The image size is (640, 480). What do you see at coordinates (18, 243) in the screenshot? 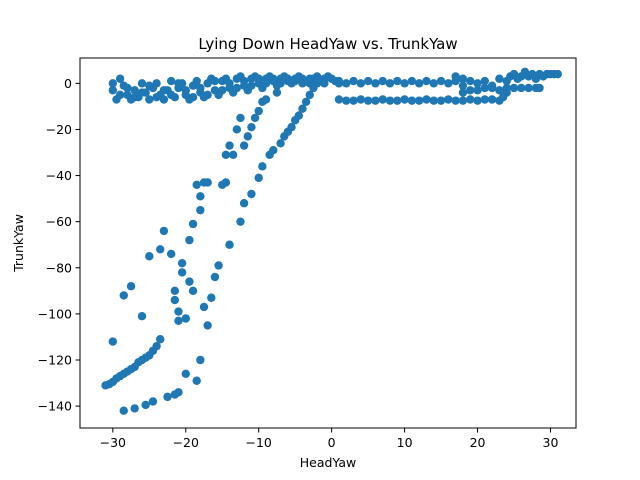
I see `y-axis-label: TrunkYaw` at bounding box center [18, 243].